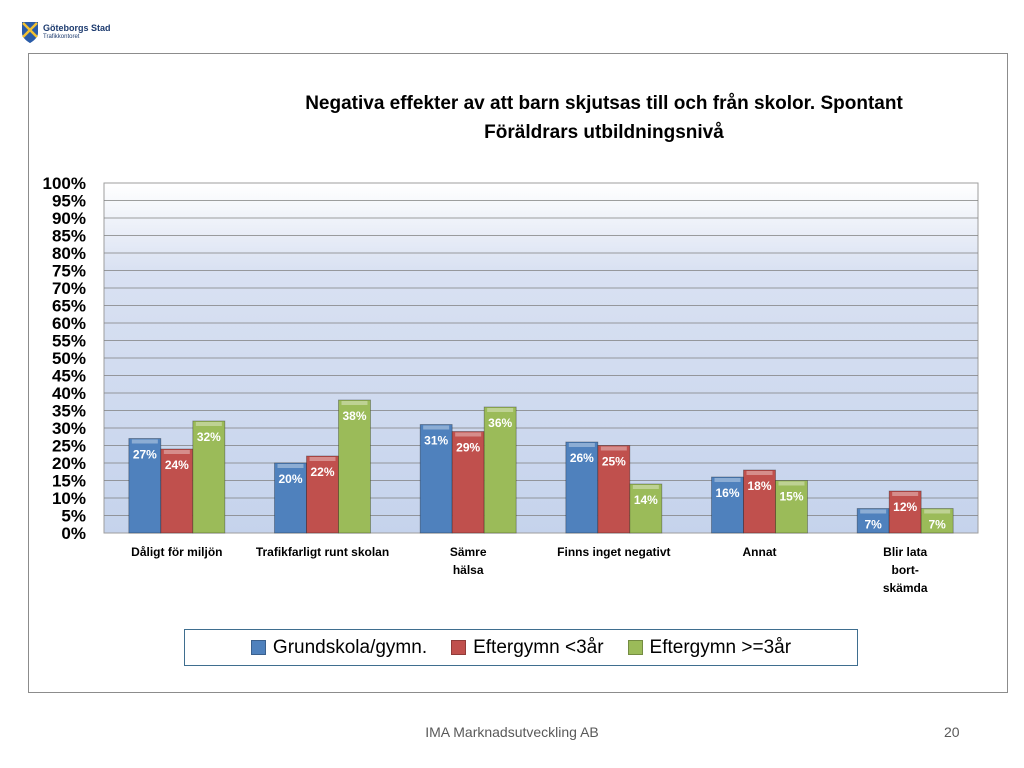 The width and height of the screenshot is (1024, 768). What do you see at coordinates (145, 455) in the screenshot?
I see `data-label: 27%` at bounding box center [145, 455].